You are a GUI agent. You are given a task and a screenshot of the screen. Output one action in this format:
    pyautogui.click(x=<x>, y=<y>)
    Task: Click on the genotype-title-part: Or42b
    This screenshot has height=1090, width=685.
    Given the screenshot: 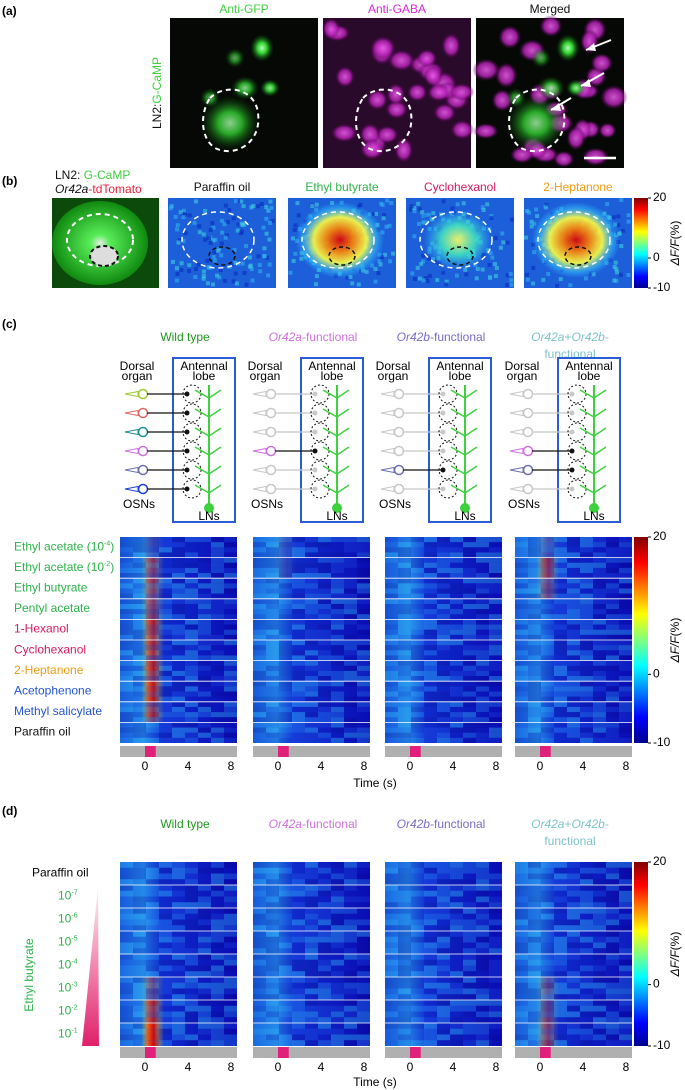 What is the action you would take?
    pyautogui.click(x=414, y=337)
    